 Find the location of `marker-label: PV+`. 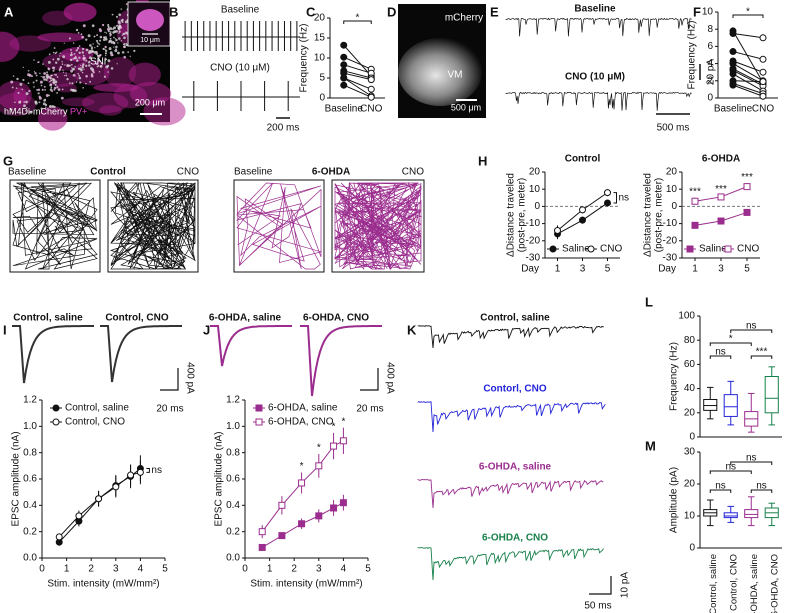

marker-label: PV+ is located at coordinates (78, 111).